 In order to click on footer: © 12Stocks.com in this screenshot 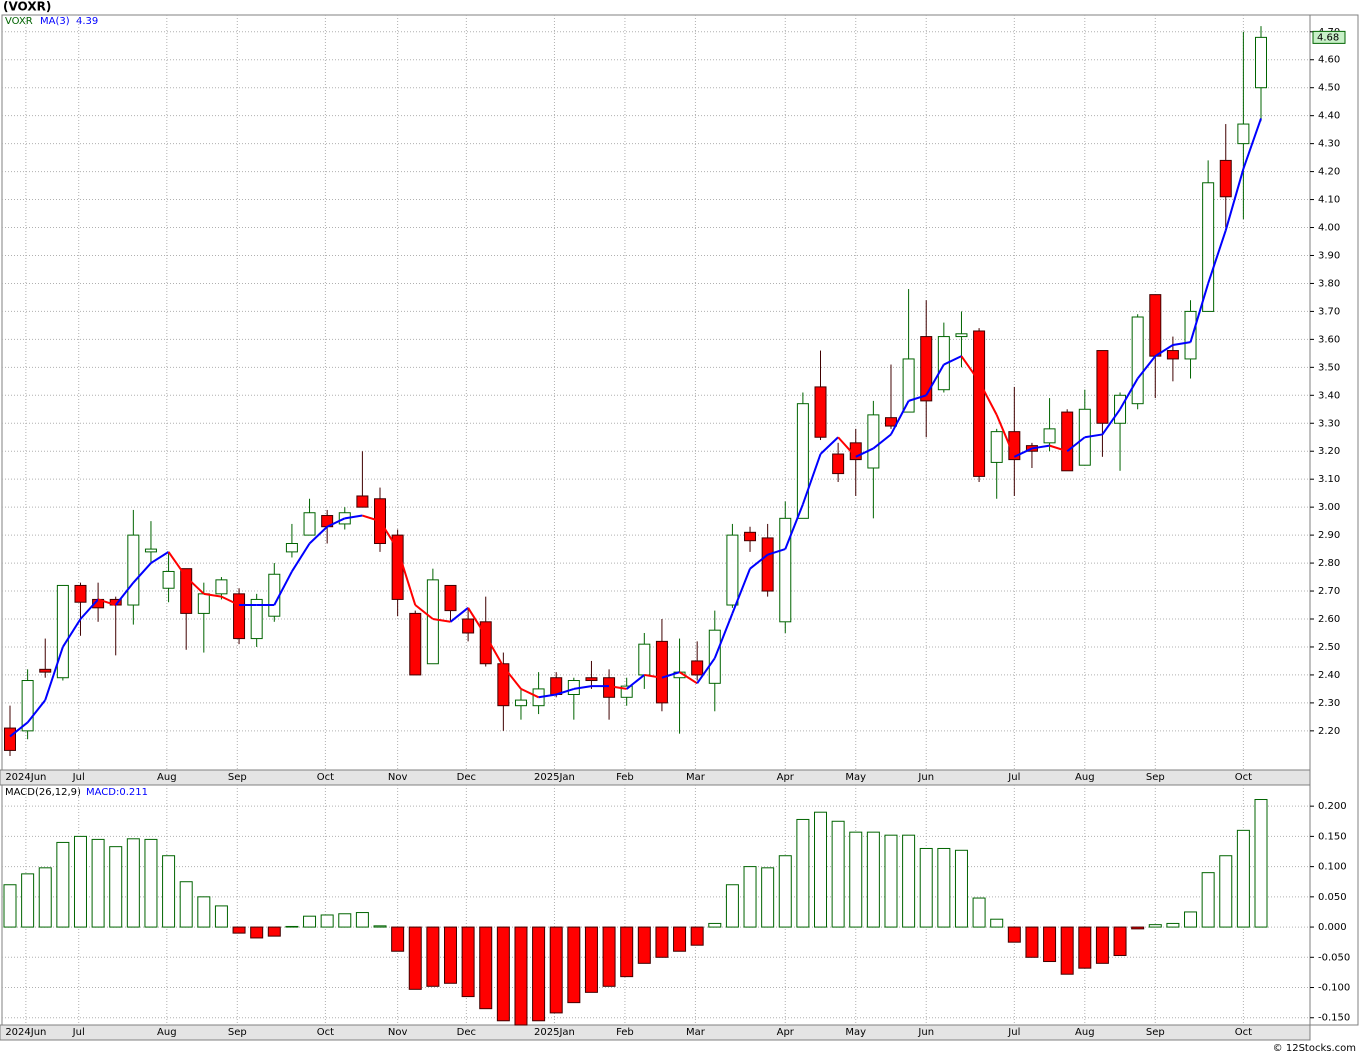, I will do `click(1314, 1048)`.